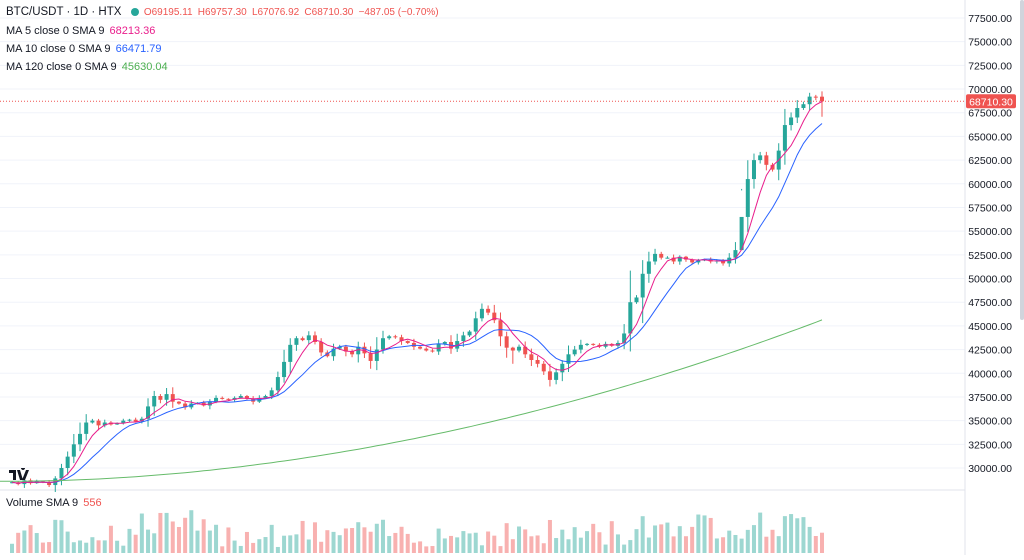 The height and width of the screenshot is (560, 1024). Describe the element at coordinates (81, 31) in the screenshot. I see `ma5-legend: MA 5 close 0 SMA 9 68213.36` at that location.